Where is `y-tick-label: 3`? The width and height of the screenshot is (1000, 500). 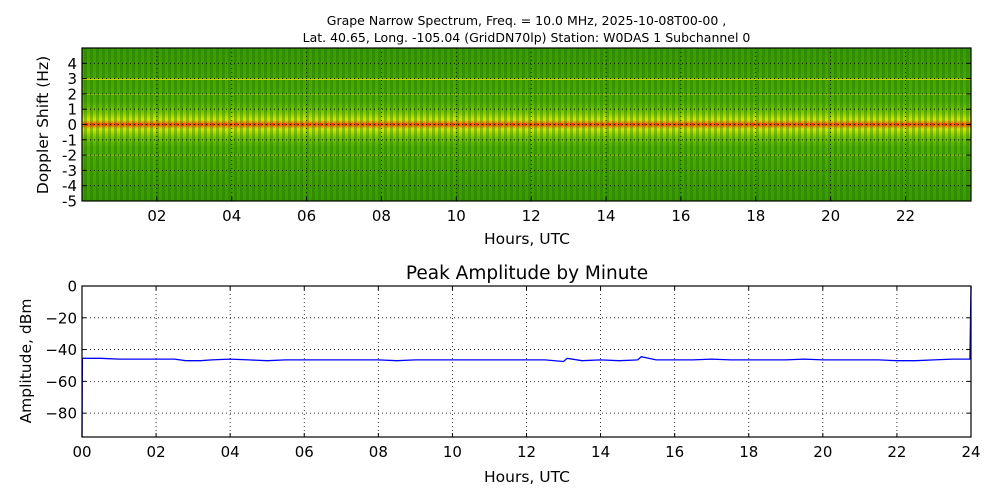 y-tick-label: 3 is located at coordinates (72, 79).